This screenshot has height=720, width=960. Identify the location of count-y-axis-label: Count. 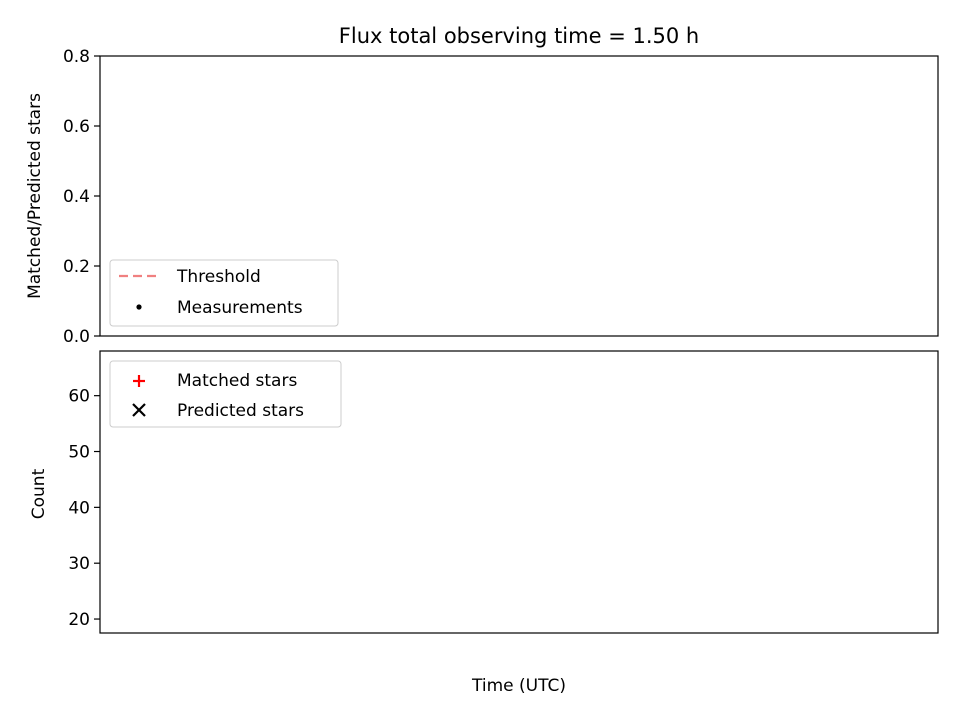
(39, 493).